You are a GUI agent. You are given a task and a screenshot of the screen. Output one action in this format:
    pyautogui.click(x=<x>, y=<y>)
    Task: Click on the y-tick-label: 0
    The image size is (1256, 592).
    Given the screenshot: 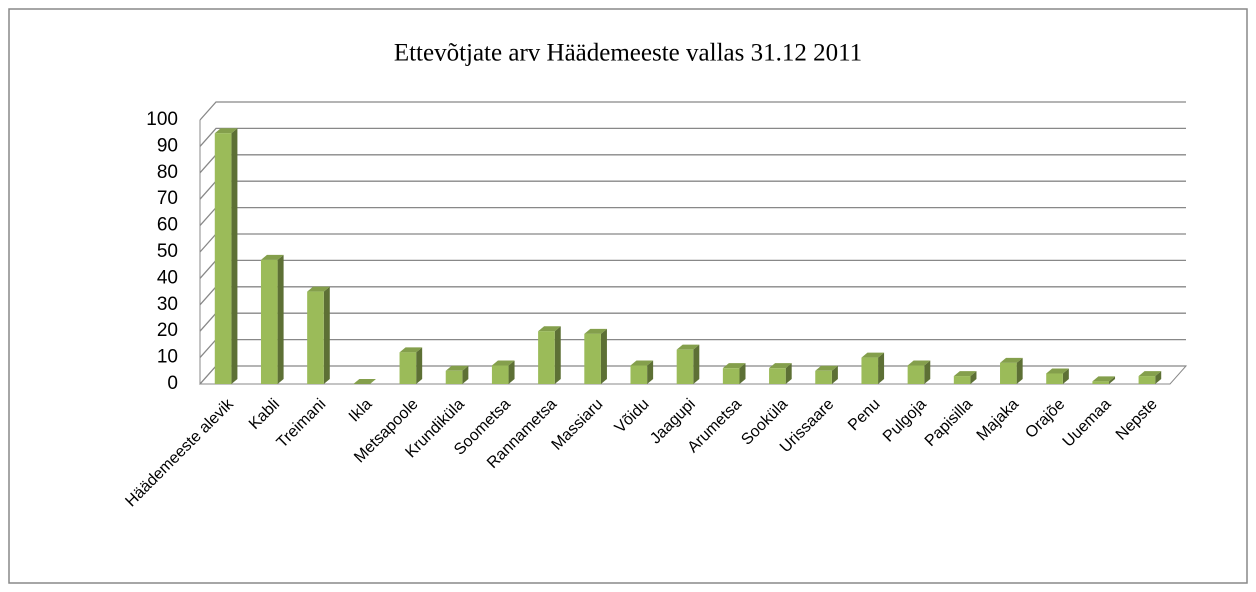 What is the action you would take?
    pyautogui.click(x=172, y=383)
    